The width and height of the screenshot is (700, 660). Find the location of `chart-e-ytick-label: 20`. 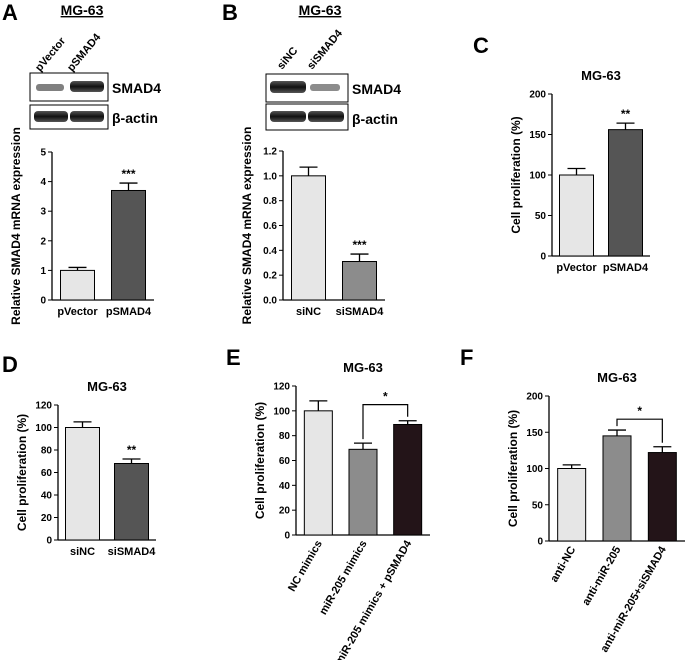

chart-e-ytick-label: 20 is located at coordinates (285, 511).